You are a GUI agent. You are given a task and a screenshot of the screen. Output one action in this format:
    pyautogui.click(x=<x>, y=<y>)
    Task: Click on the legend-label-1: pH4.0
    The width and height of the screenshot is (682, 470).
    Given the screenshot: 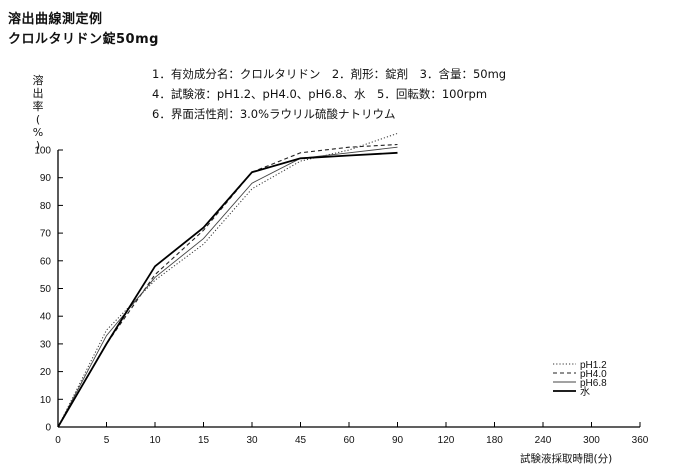 What is the action you would take?
    pyautogui.click(x=593, y=374)
    